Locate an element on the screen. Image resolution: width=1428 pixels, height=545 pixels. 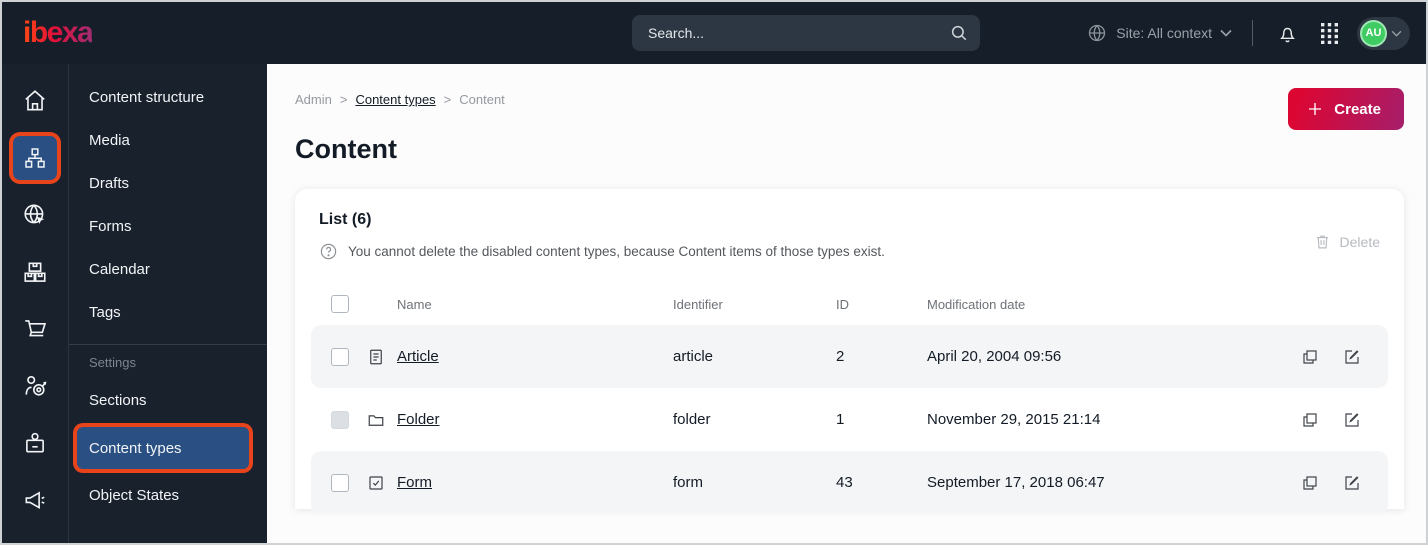
rail-item-commerce is located at coordinates (35, 328).